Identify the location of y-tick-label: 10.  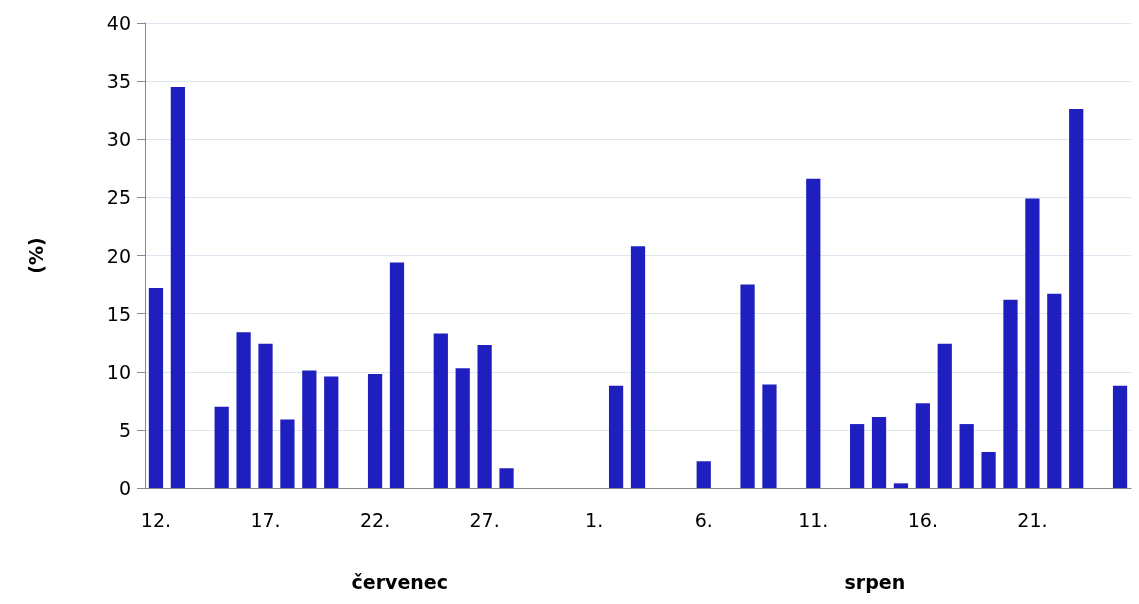
(118, 371).